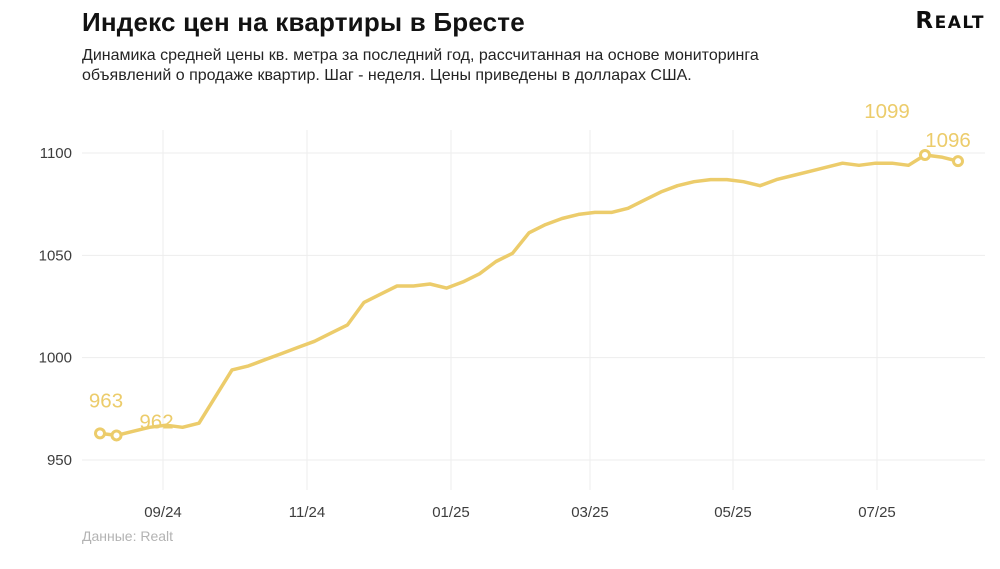 This screenshot has width=1000, height=569. Describe the element at coordinates (163, 512) in the screenshot. I see `x-tick-label: 09/24` at that location.